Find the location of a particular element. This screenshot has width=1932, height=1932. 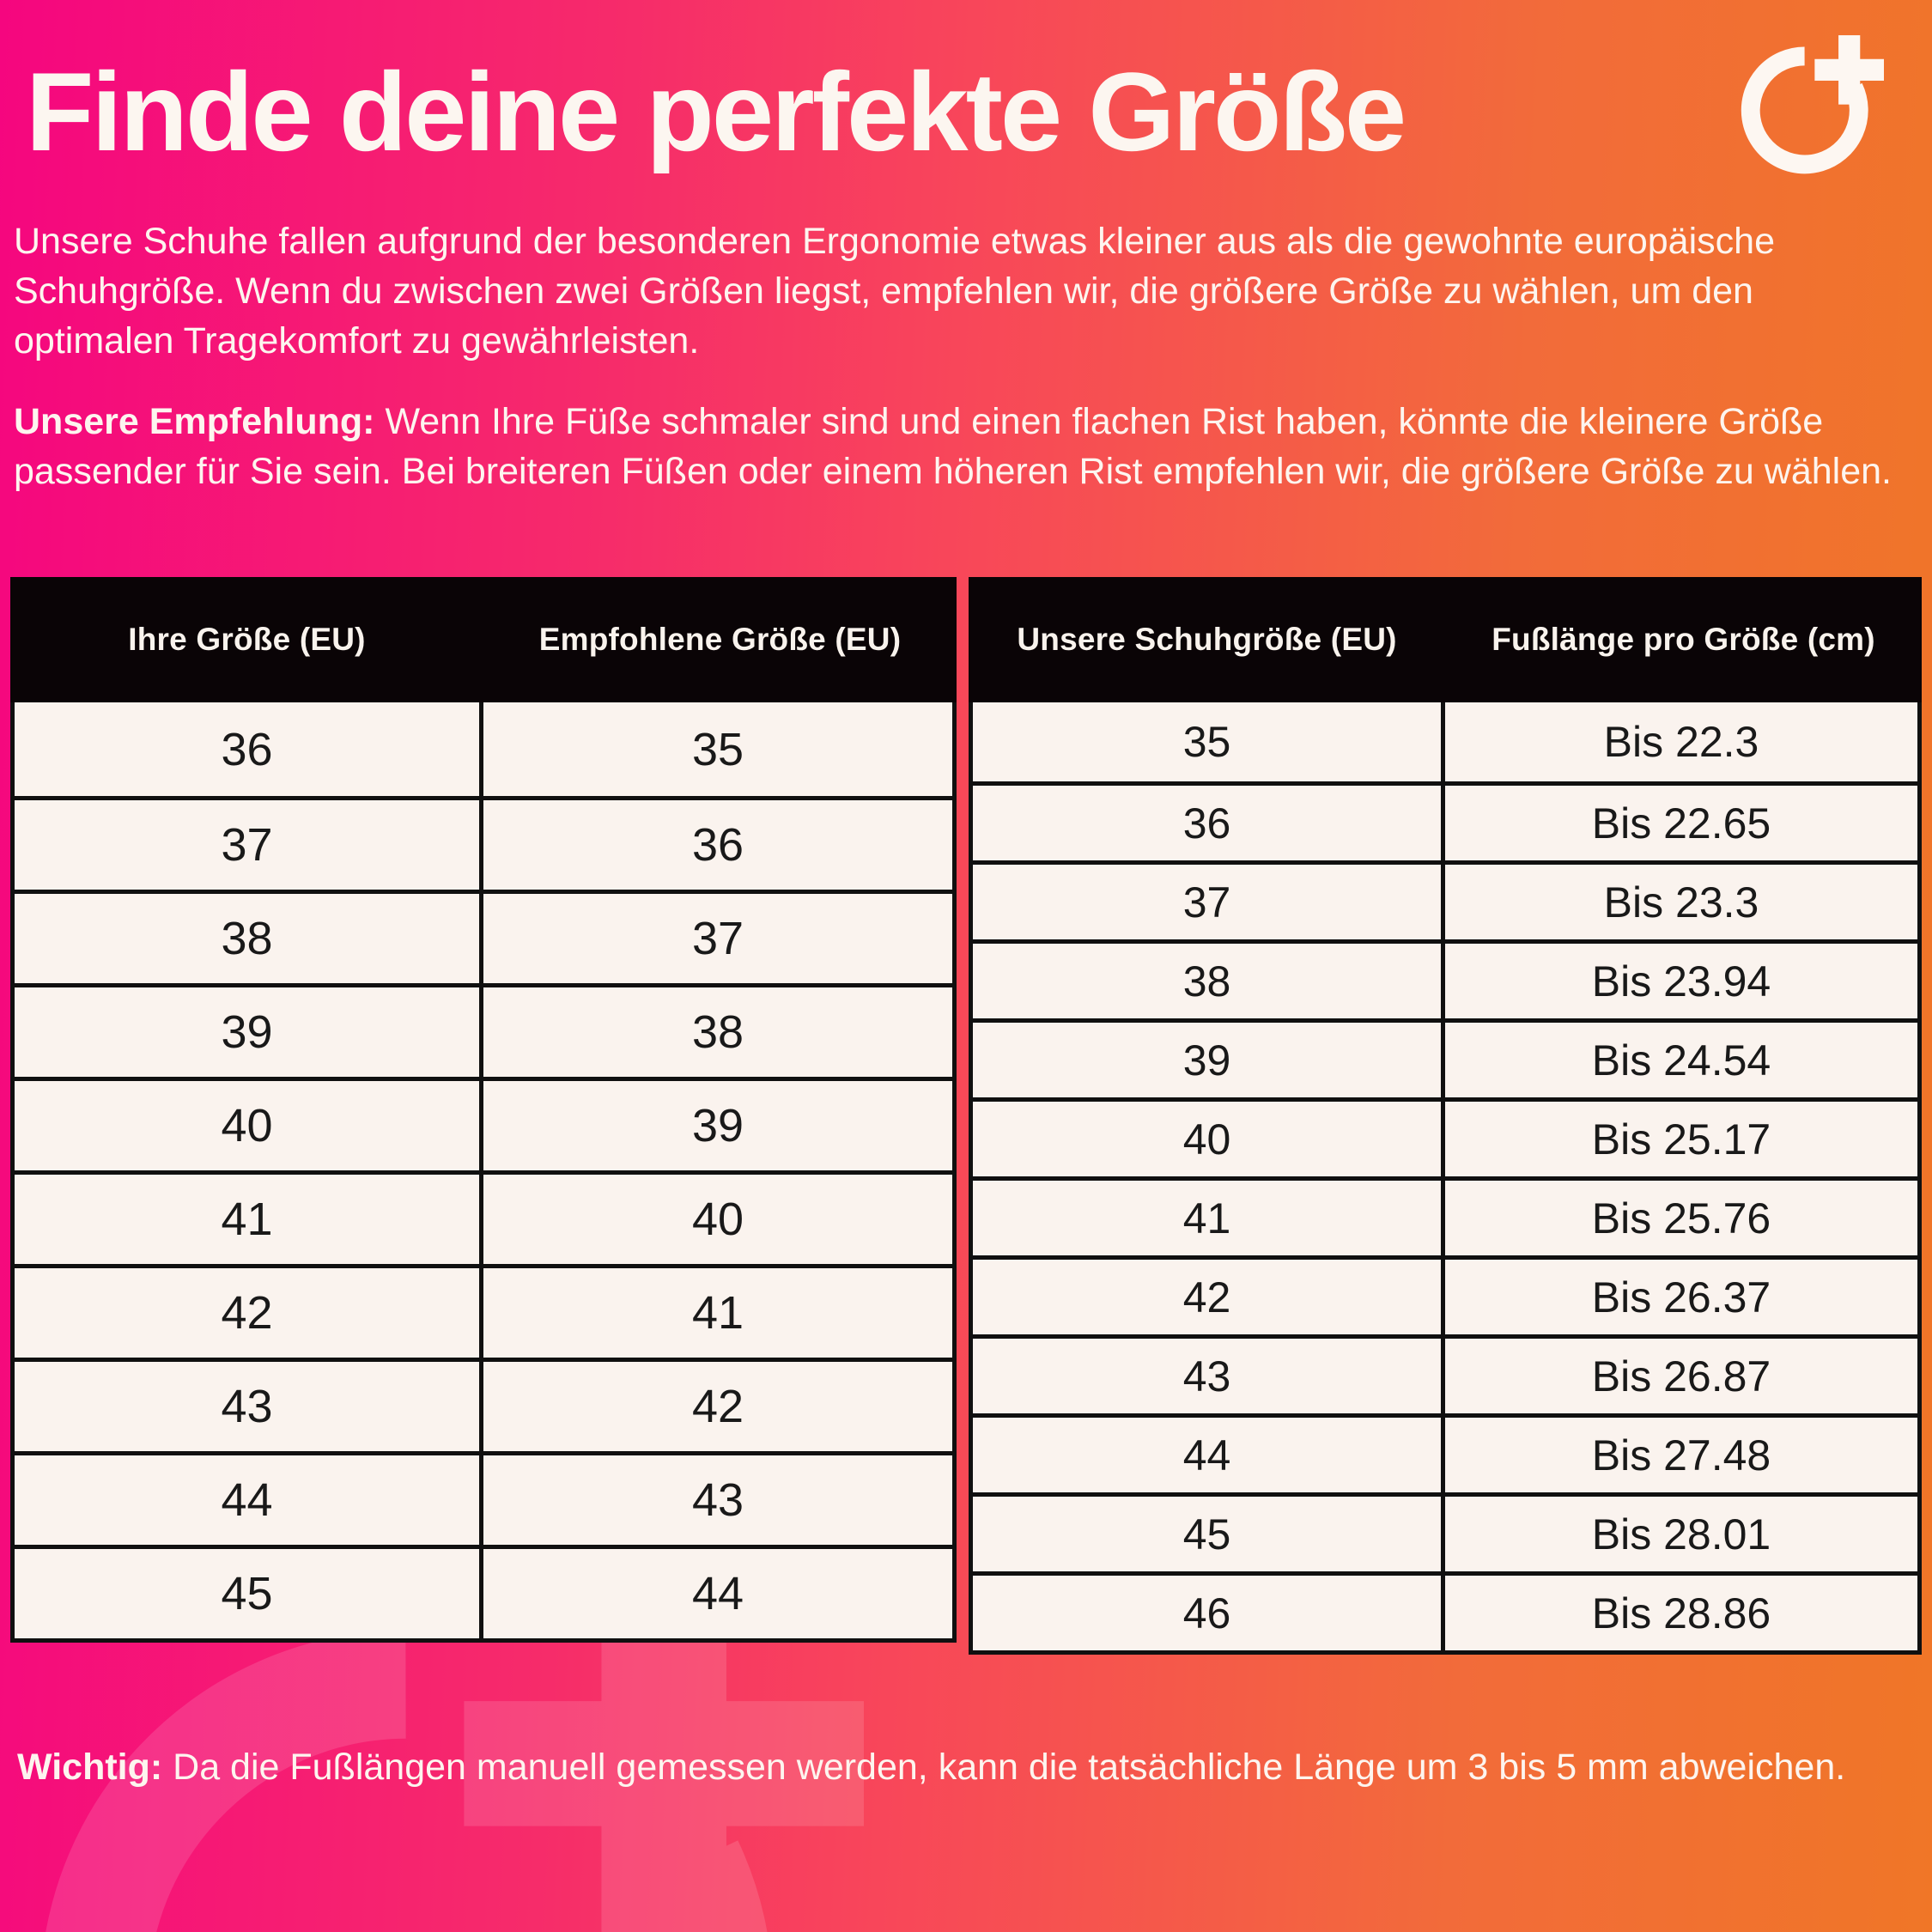

table-row: 41 Bis 25.76 is located at coordinates (1445, 1215).